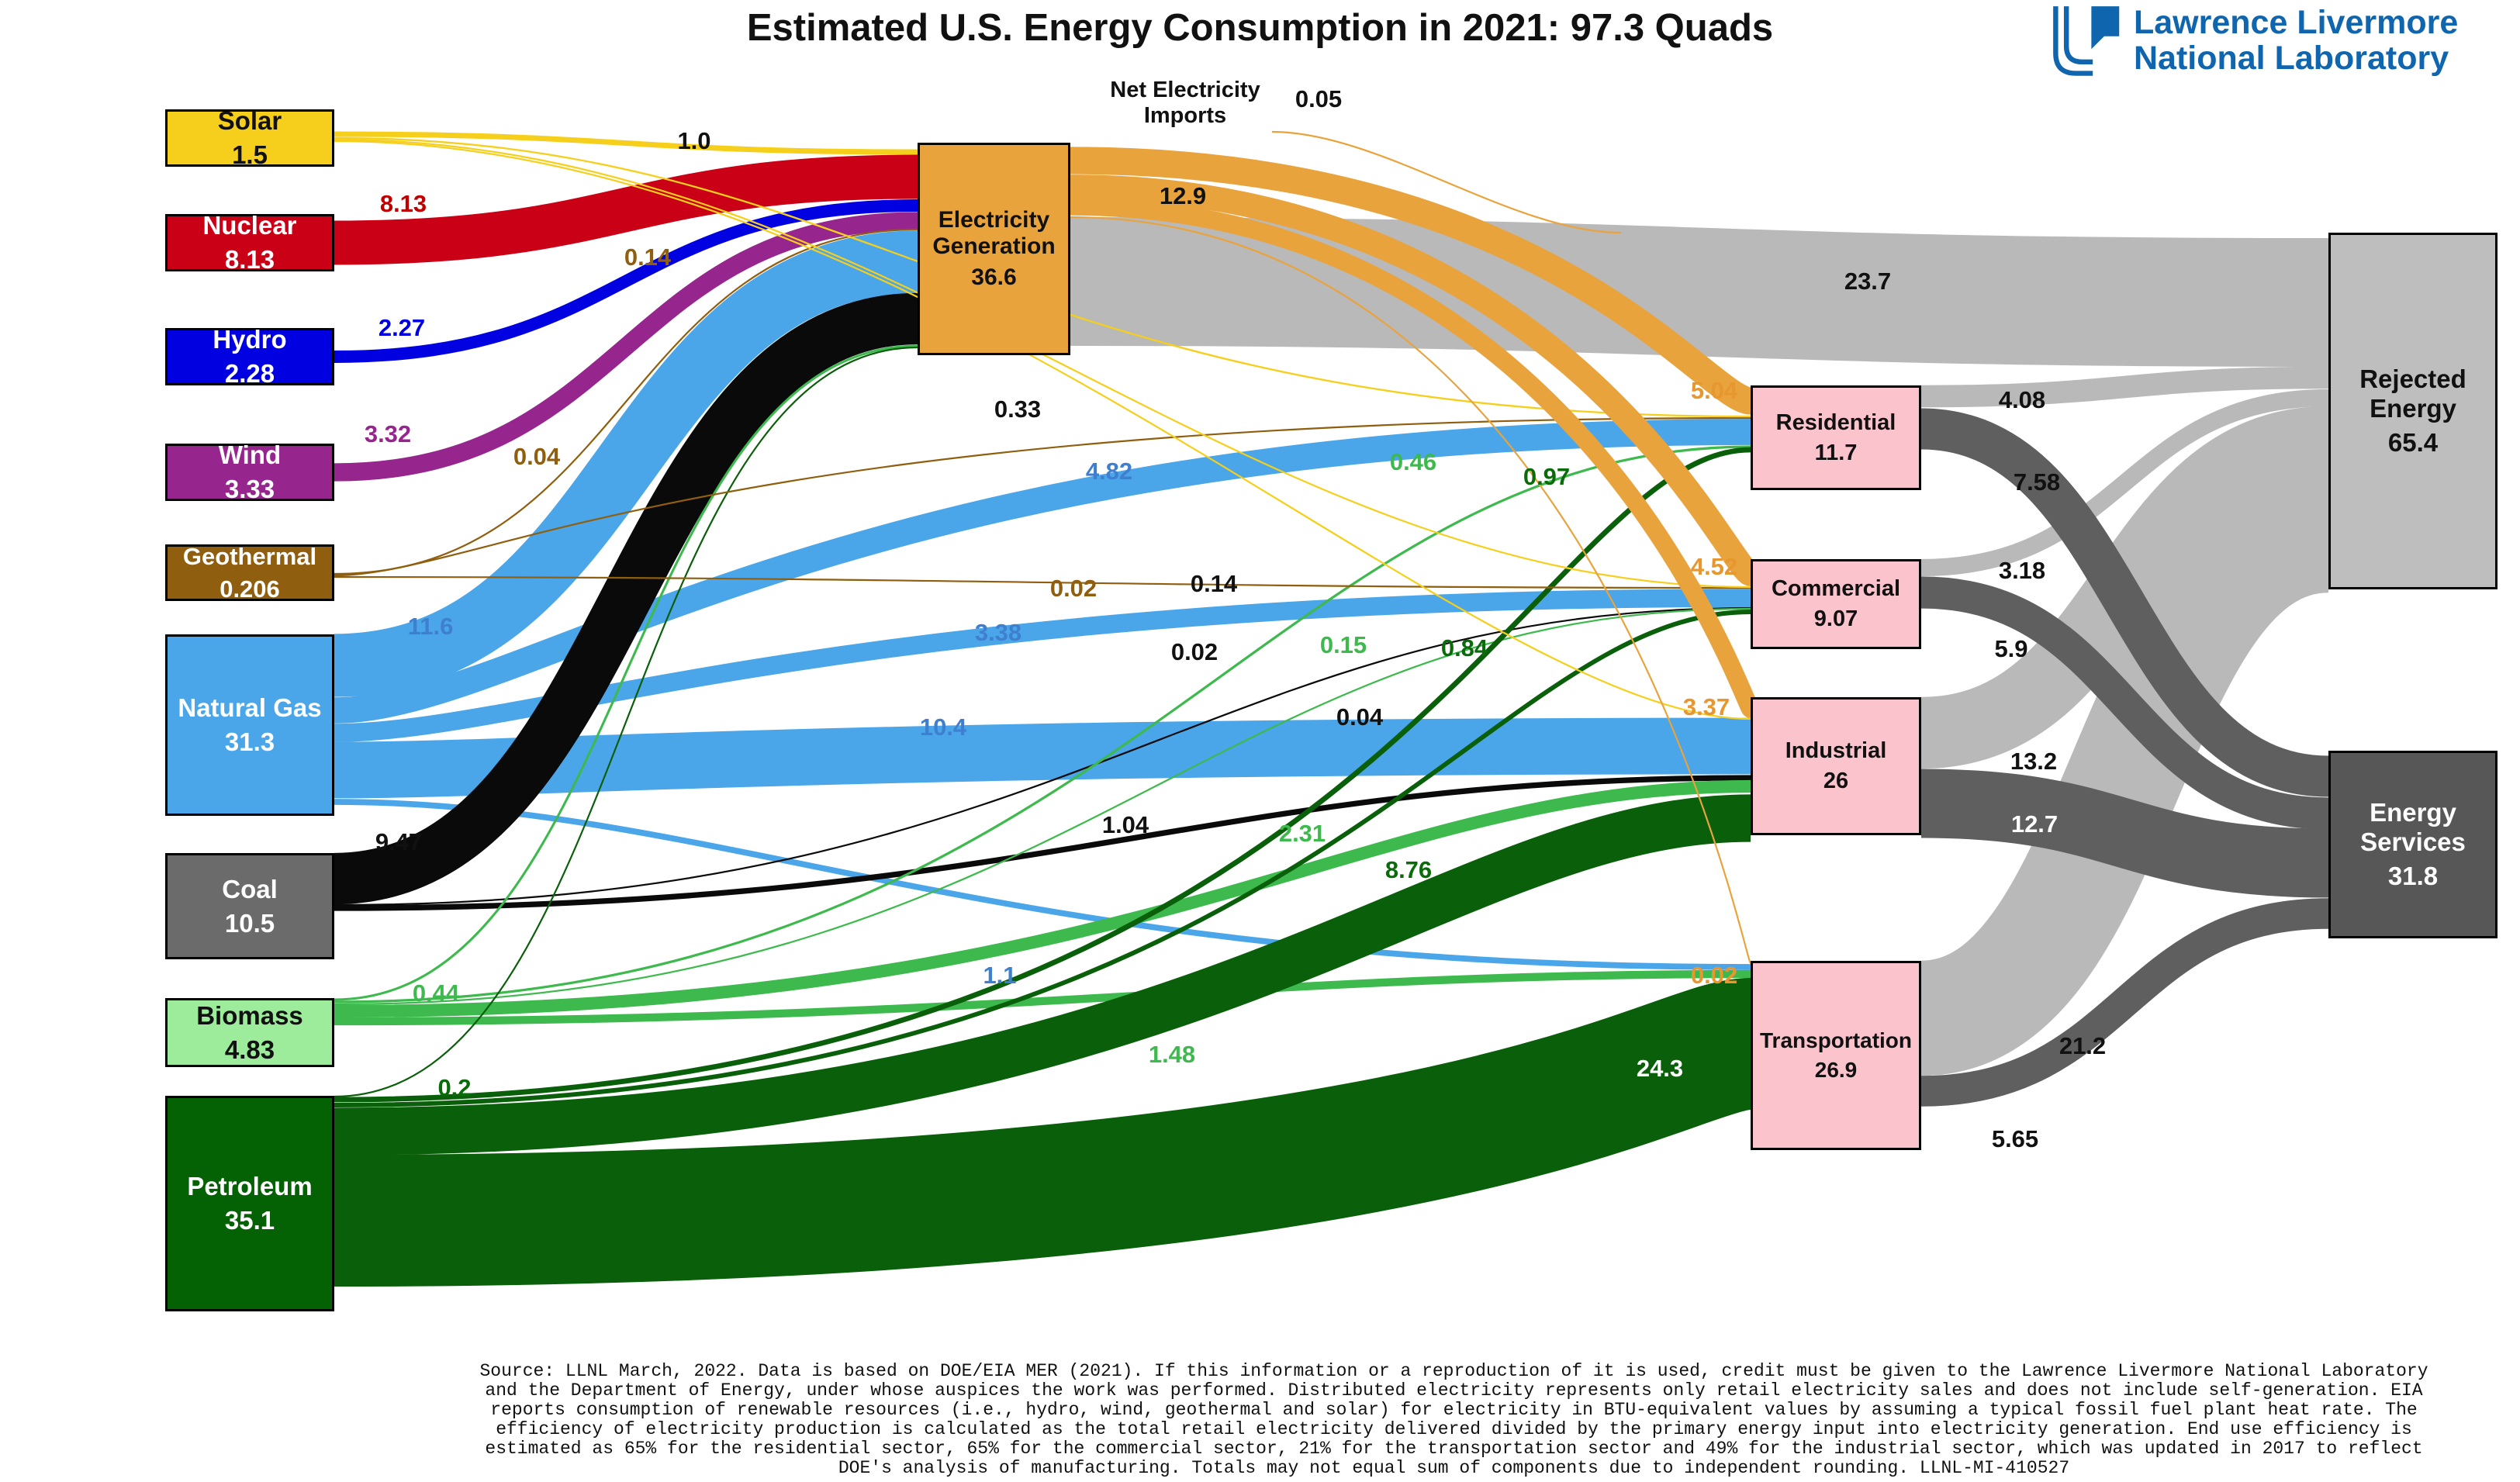  I want to click on flow-solar-electricity, so click(626, 143).